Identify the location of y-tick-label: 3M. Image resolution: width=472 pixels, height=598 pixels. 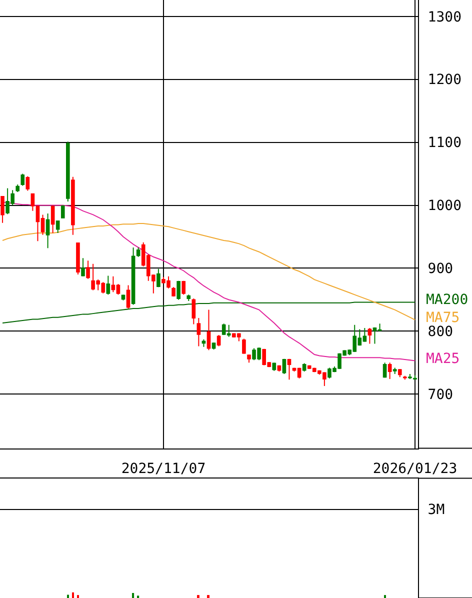
(436, 510).